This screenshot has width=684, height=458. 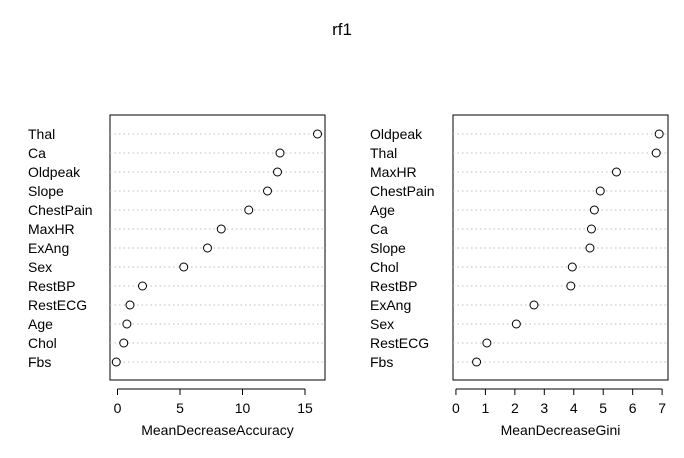 What do you see at coordinates (342, 29) in the screenshot?
I see `chart-title: rf1` at bounding box center [342, 29].